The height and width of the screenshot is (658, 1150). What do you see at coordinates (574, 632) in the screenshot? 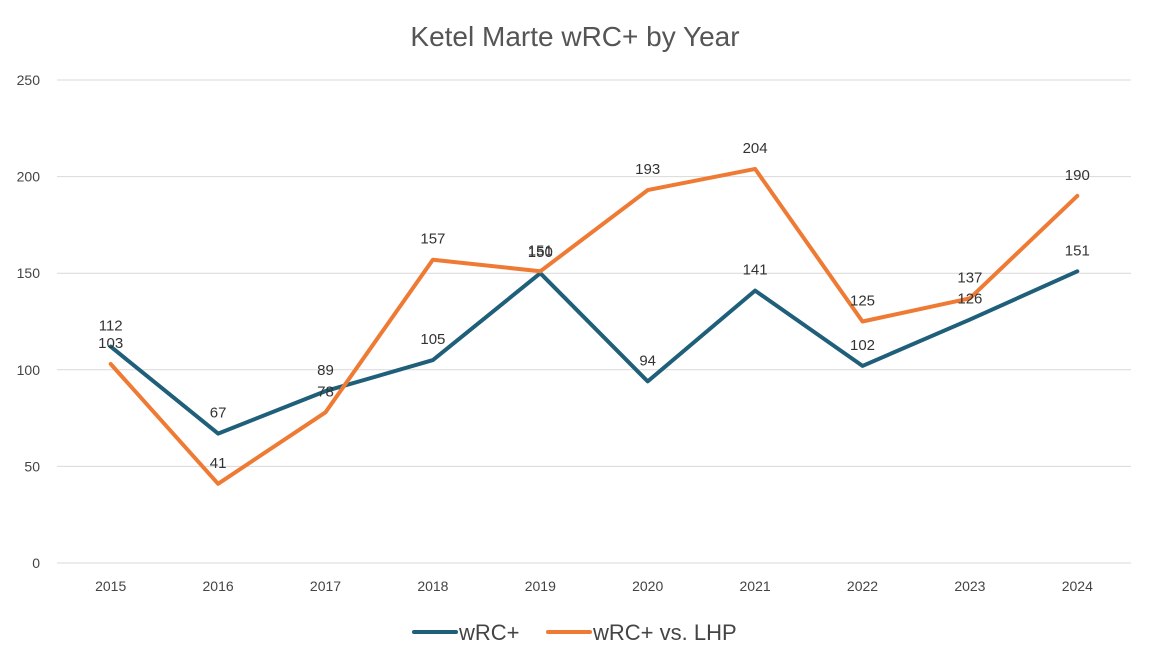
I see `legend: wRC+ wRC+ vs. LHP` at bounding box center [574, 632].